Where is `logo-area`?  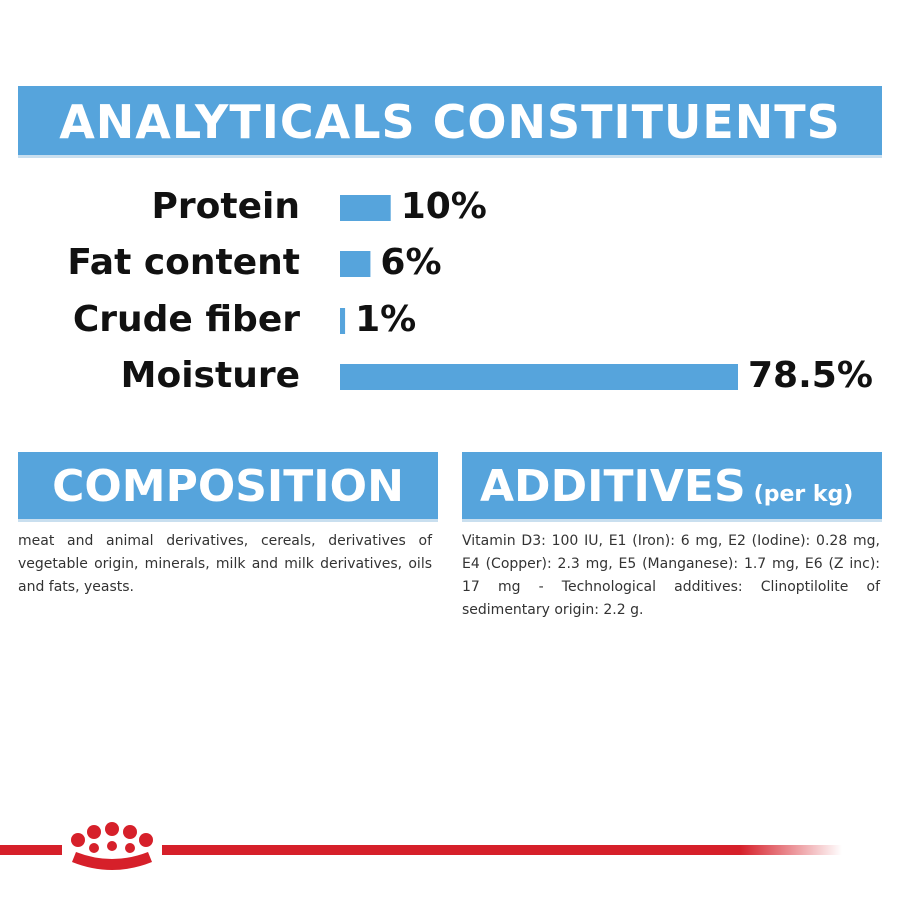 logo-area is located at coordinates (421, 846).